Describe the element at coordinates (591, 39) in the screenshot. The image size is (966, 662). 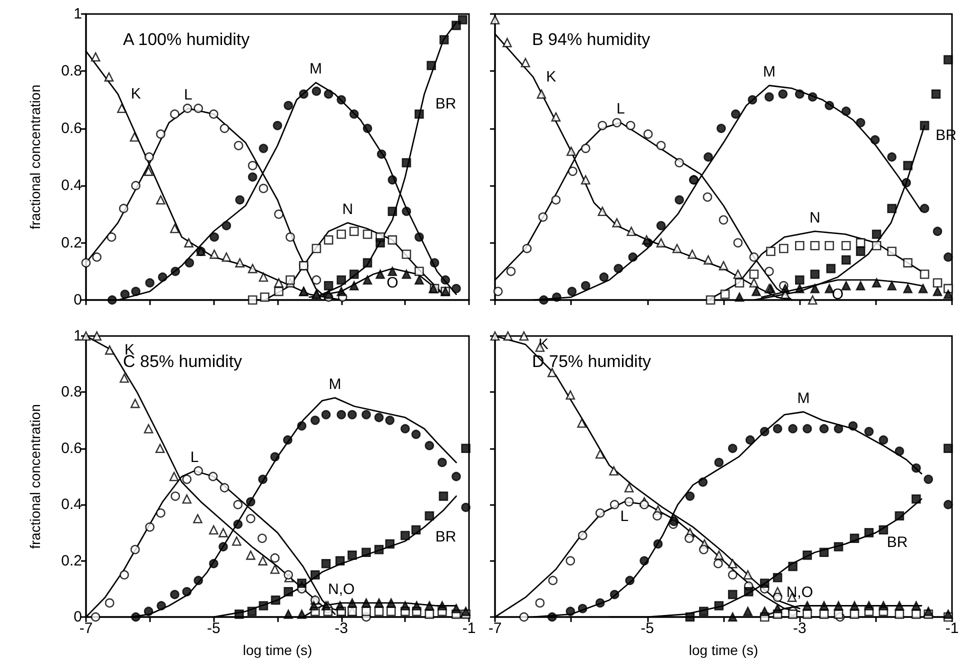
I see `text: B 94% humidity` at that location.